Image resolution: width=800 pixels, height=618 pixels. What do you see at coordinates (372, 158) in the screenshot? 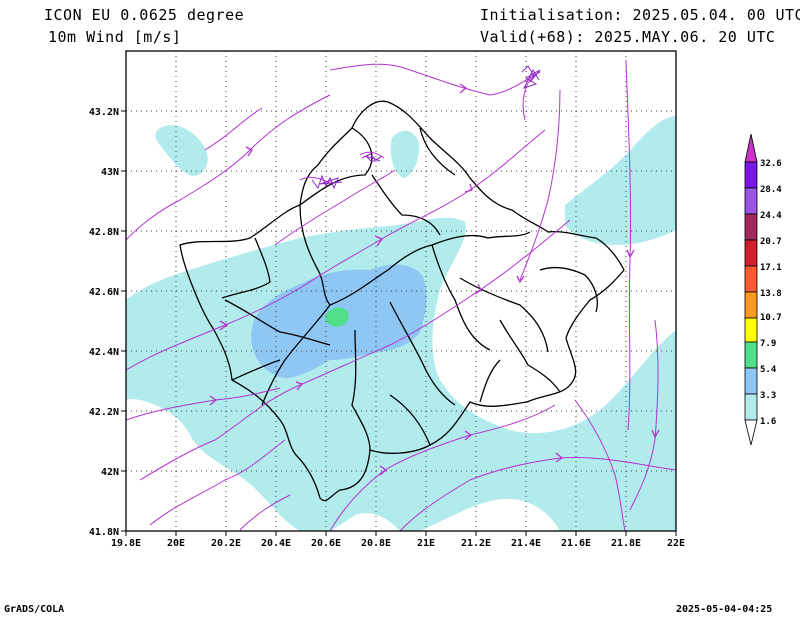
I see `wind-tangle-center` at bounding box center [372, 158].